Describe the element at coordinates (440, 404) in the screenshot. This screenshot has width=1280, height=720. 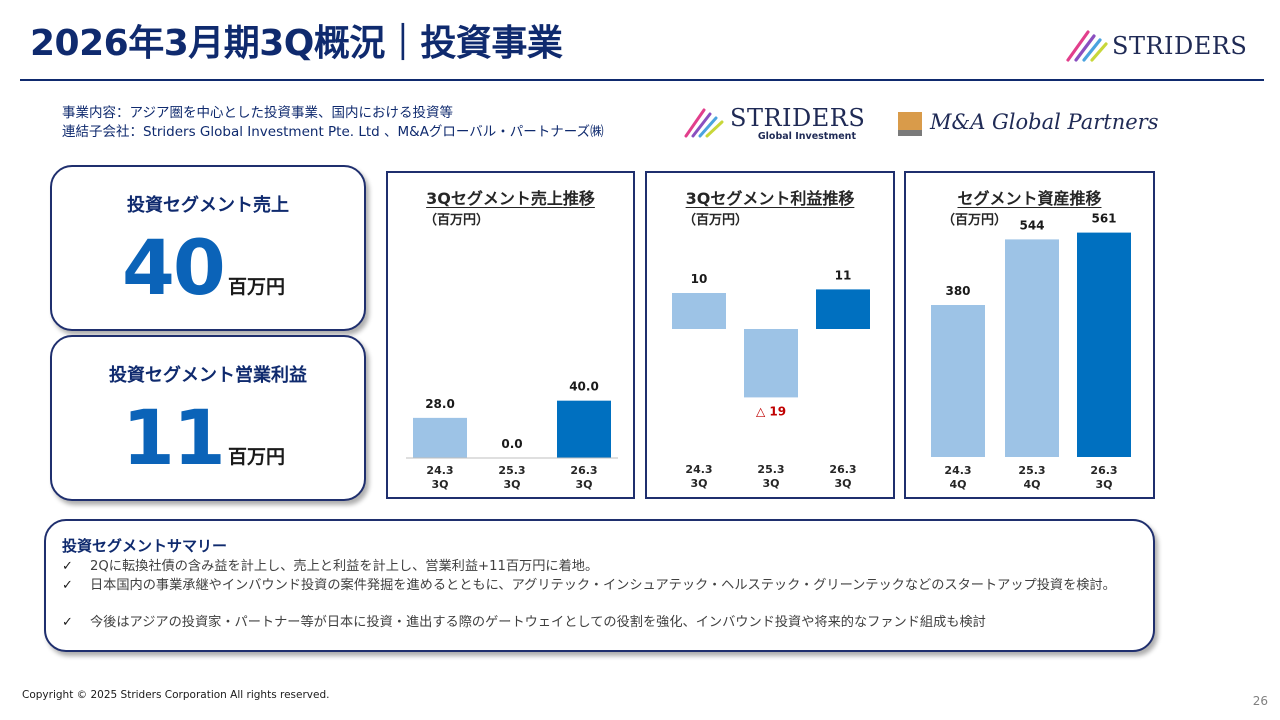
I see `data-label: 28.0` at that location.